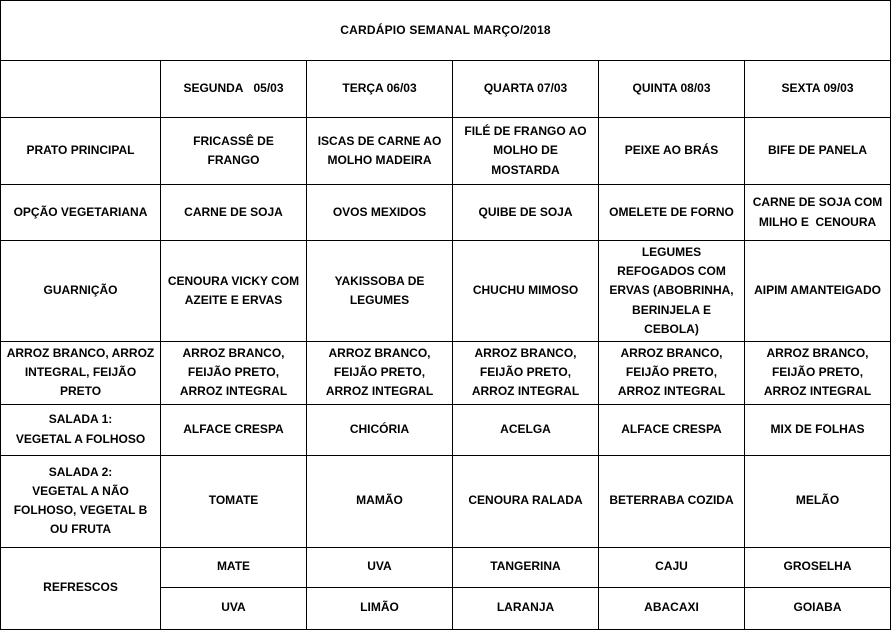 The width and height of the screenshot is (891, 630). Describe the element at coordinates (233, 501) in the screenshot. I see `menu-cell: TOMATE` at that location.